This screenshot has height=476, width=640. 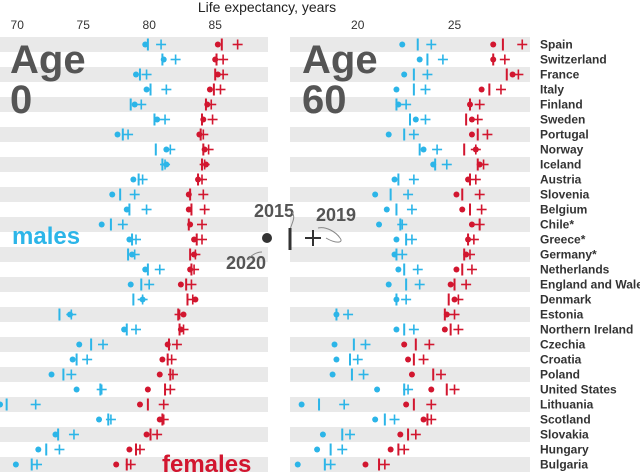 I want to click on country-label: Scotland, so click(x=565, y=420).